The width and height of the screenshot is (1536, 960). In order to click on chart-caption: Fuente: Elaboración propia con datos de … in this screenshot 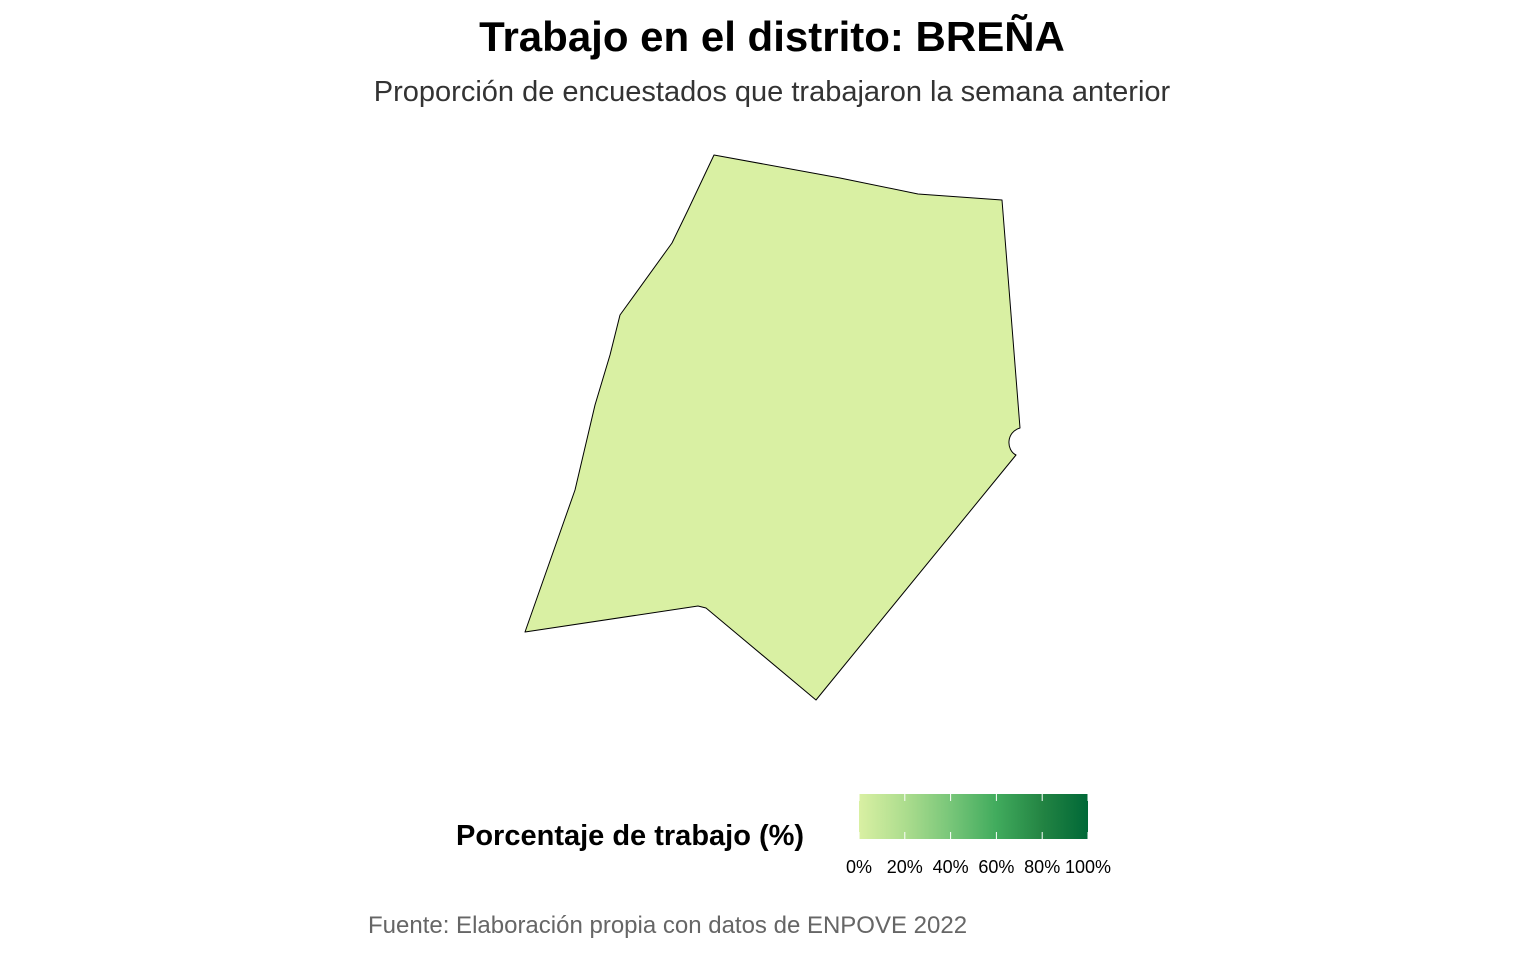, I will do `click(668, 925)`.